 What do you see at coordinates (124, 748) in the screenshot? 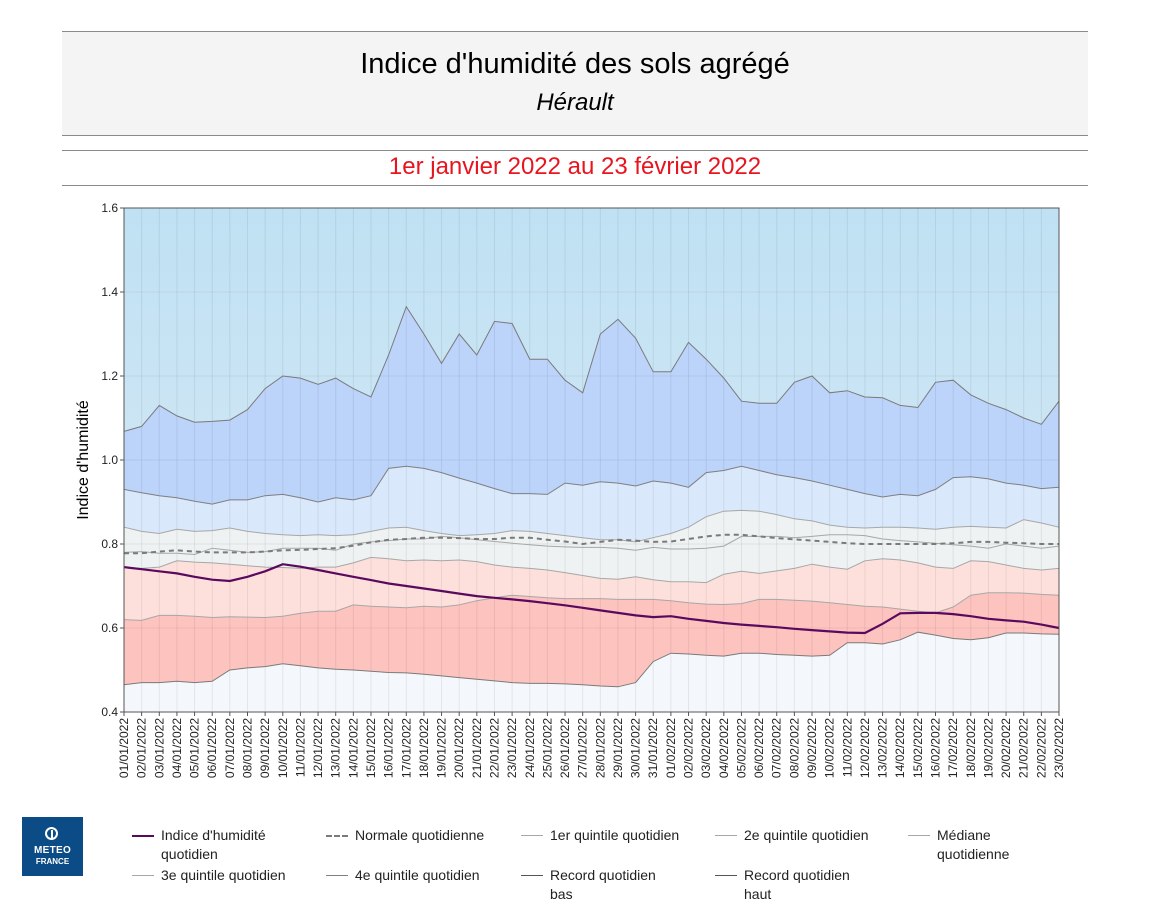
I see `x-tick-label: 01/01/2022` at bounding box center [124, 748].